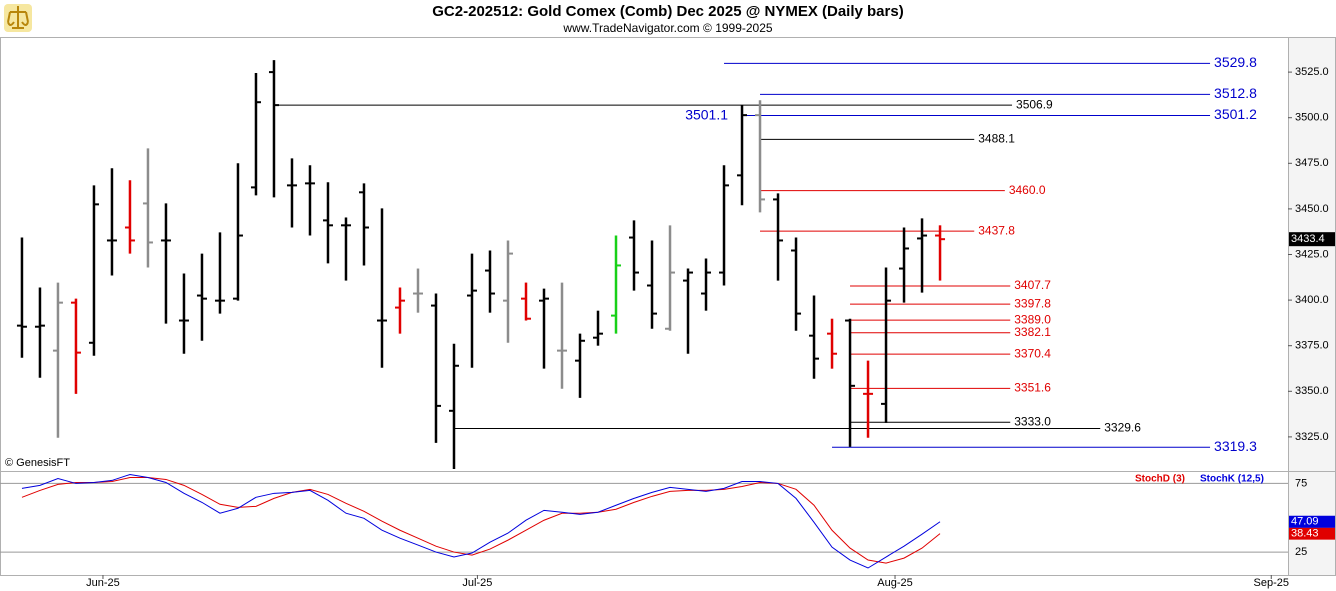  I want to click on x-tick-label: Jun-25, so click(103, 583).